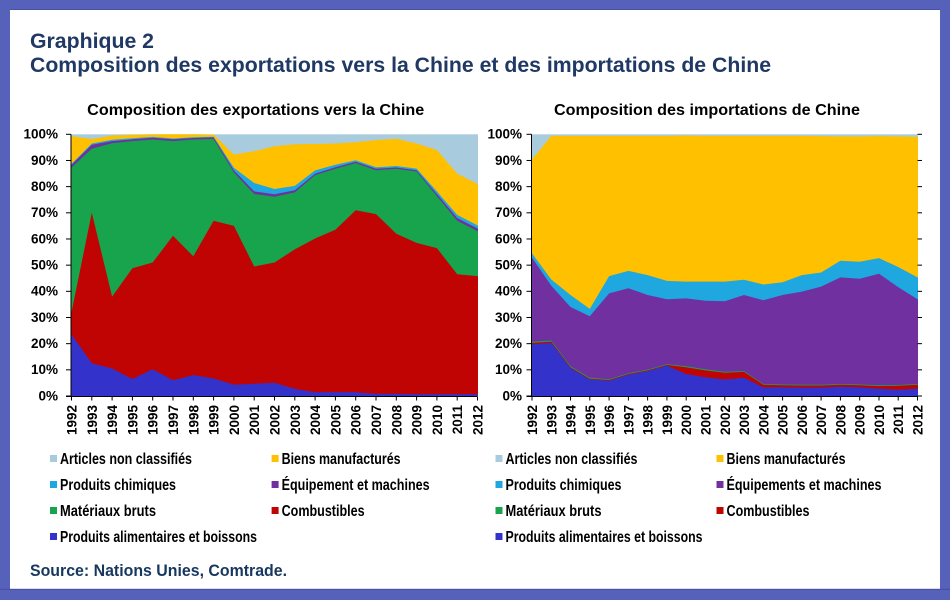 Image resolution: width=950 pixels, height=605 pixels. What do you see at coordinates (92, 41) in the screenshot?
I see `svg-text: Graphique 2` at bounding box center [92, 41].